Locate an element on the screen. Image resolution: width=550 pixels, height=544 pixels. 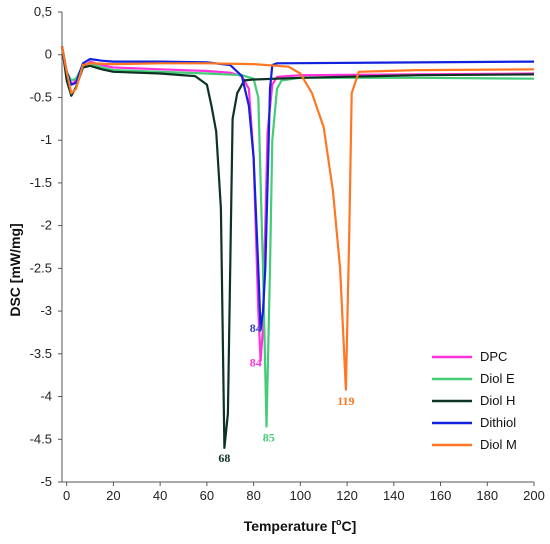
x-tick-label: 200 is located at coordinates (534, 495).